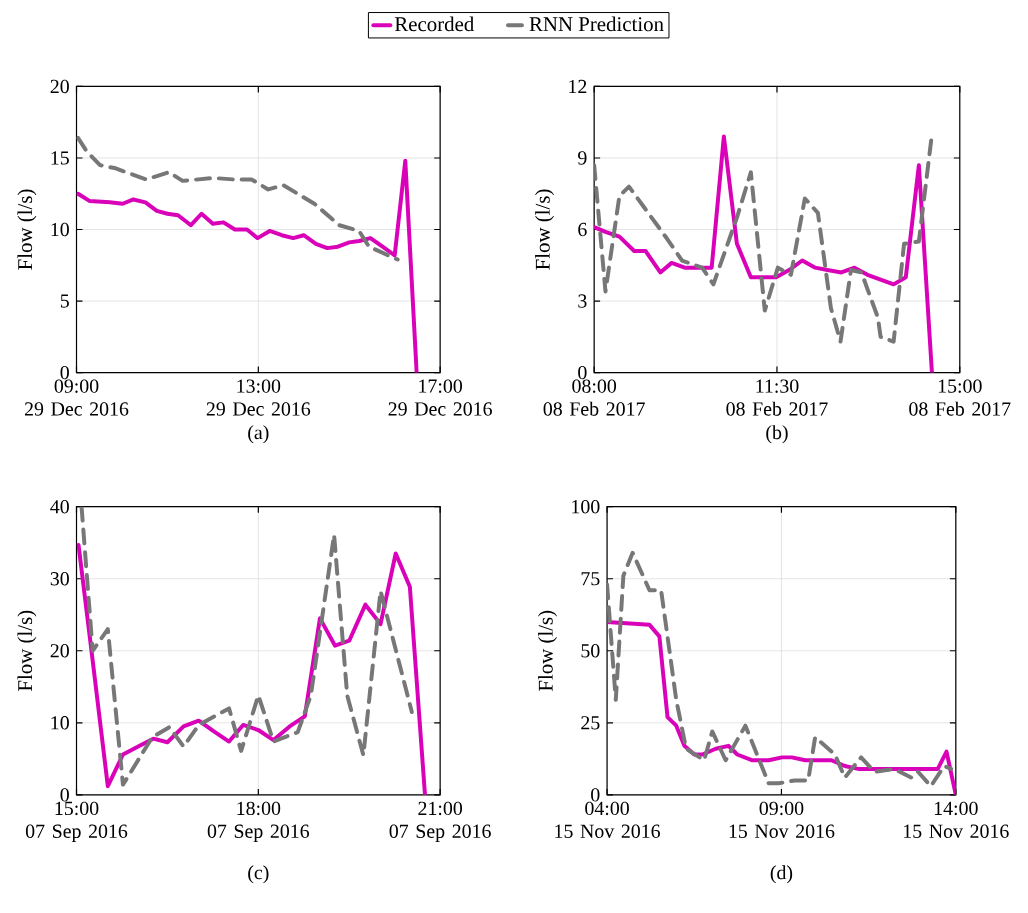 This screenshot has height=913, width=1028. I want to click on y-tick-label: 12, so click(578, 86).